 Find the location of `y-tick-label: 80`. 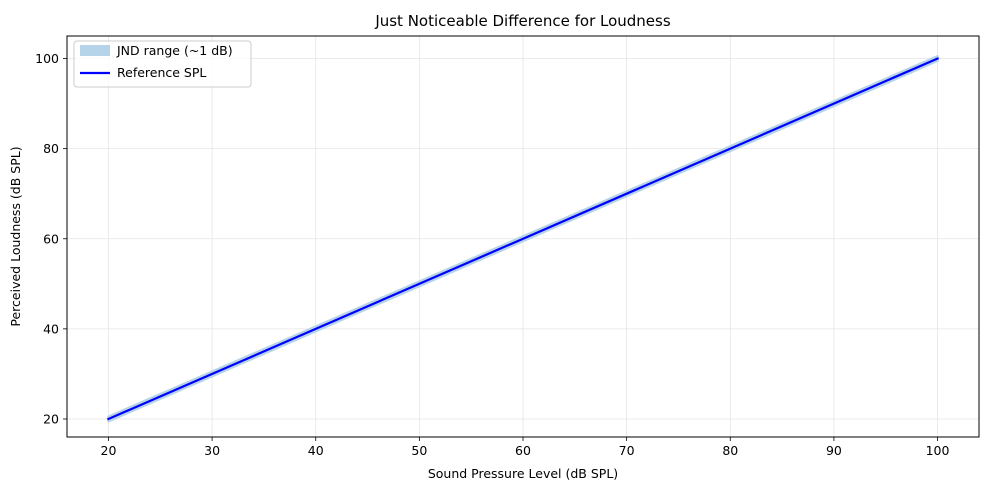

y-tick-label: 80 is located at coordinates (51, 148).